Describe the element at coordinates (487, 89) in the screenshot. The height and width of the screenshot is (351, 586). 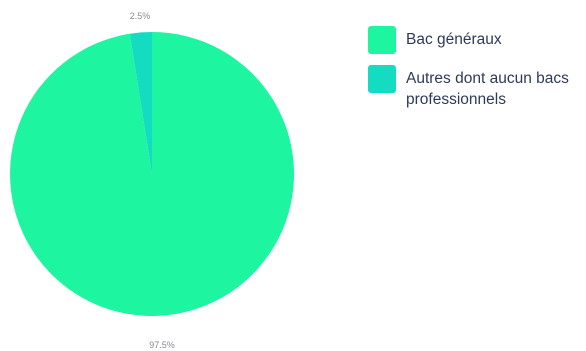
I see `legend-label-autres: Autres dont aucun bacs professionnels` at that location.